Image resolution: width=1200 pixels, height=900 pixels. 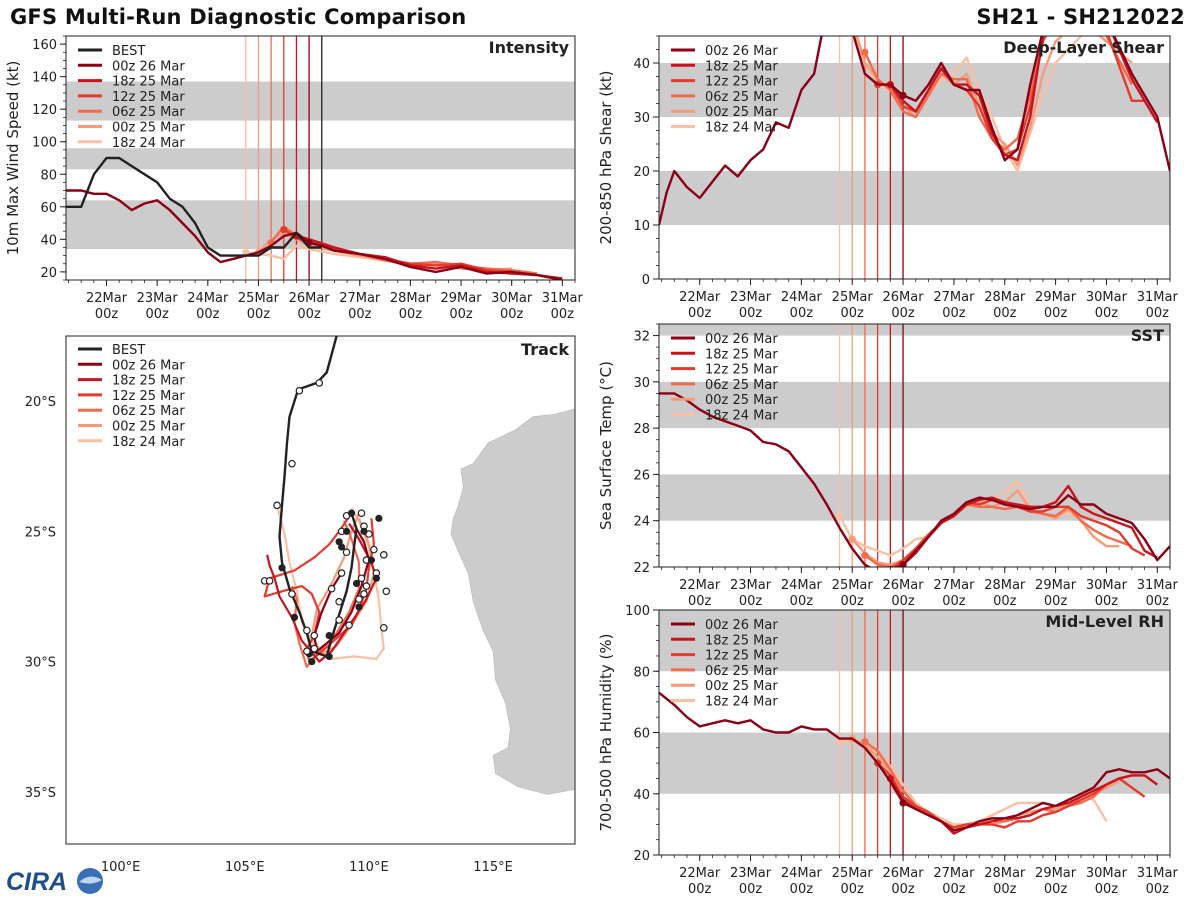 I want to click on series-line-18z-25-mar, so click(x=429, y=257).